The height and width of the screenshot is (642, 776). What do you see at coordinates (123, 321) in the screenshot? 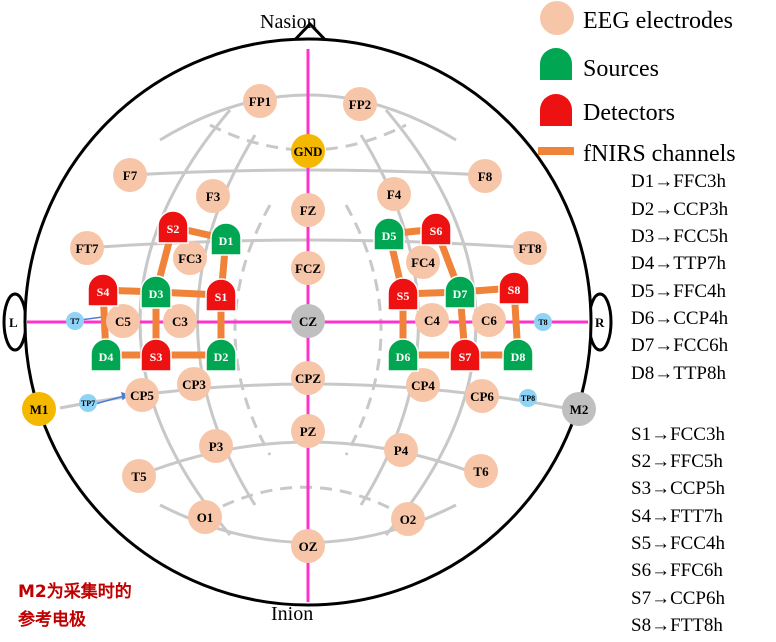
I see `electrode-label: C5` at bounding box center [123, 321].